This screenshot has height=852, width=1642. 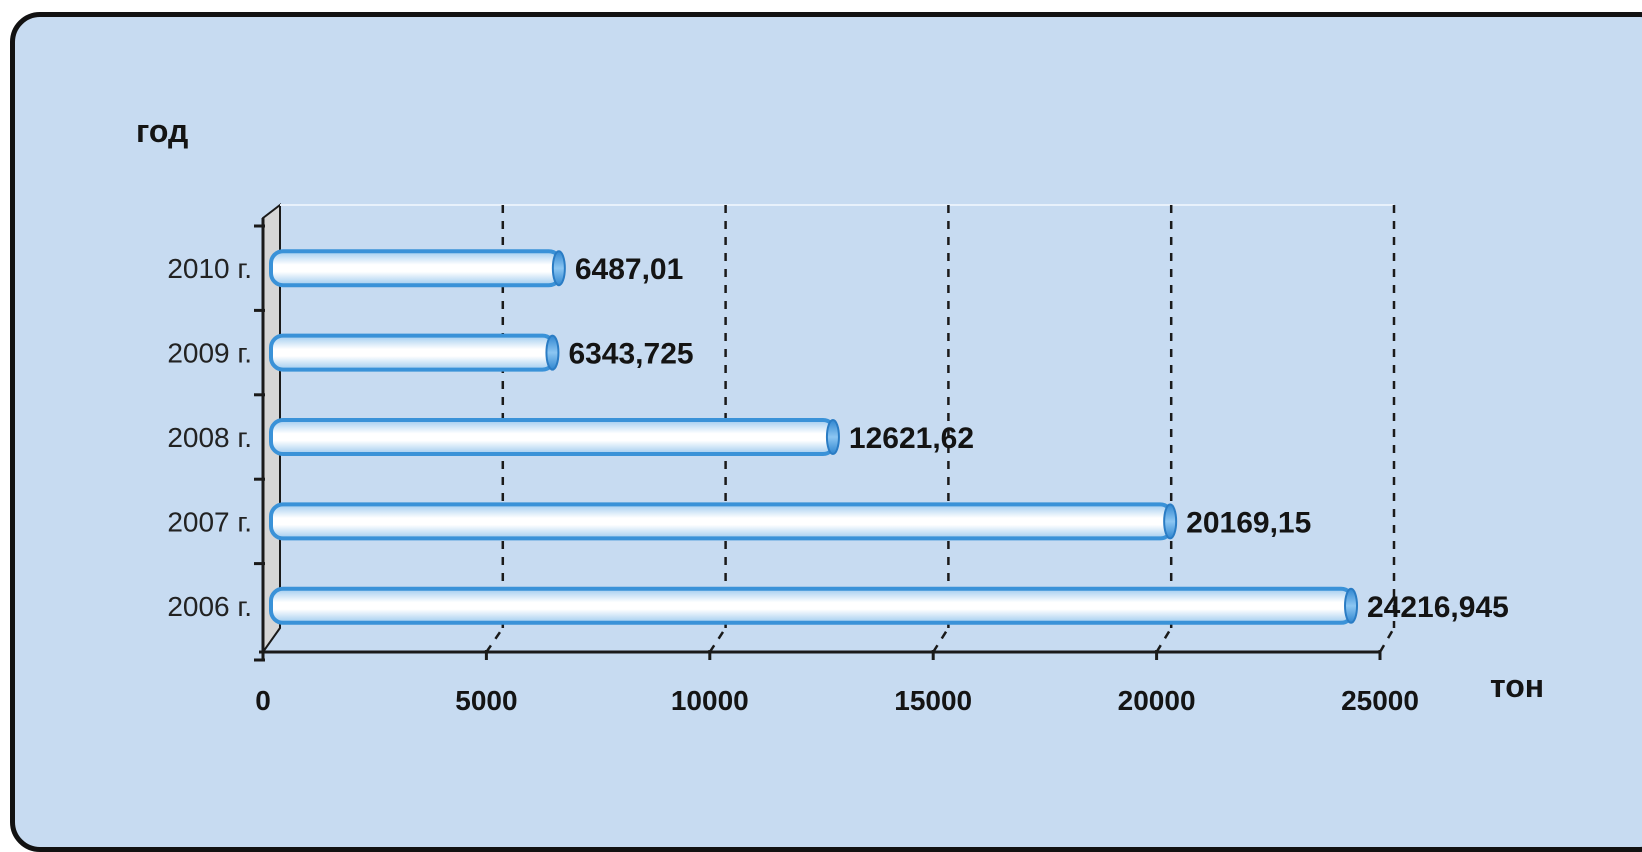 I want to click on x-tick-label: 20000, so click(x=1157, y=700).